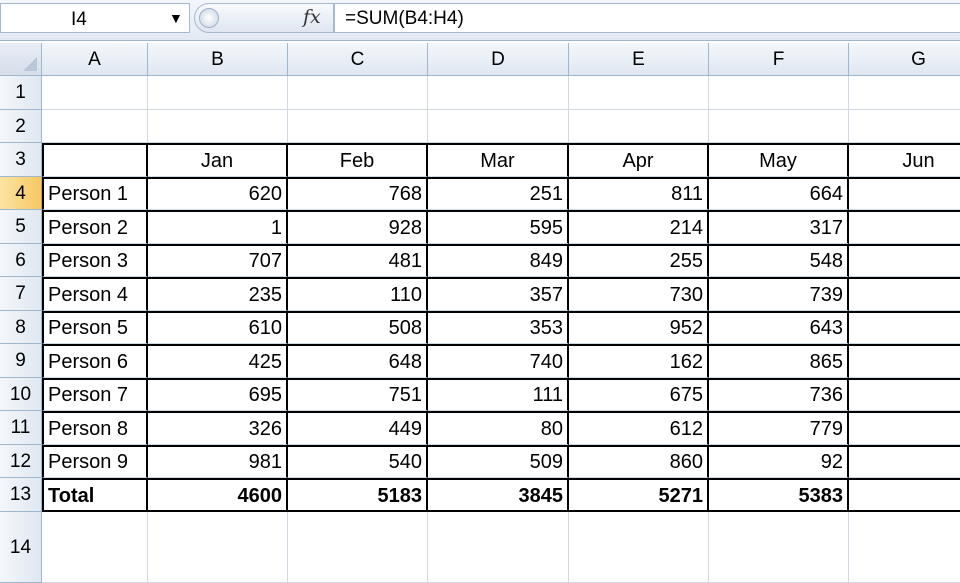  Describe the element at coordinates (779, 59) in the screenshot. I see `column-header-f: F` at that location.